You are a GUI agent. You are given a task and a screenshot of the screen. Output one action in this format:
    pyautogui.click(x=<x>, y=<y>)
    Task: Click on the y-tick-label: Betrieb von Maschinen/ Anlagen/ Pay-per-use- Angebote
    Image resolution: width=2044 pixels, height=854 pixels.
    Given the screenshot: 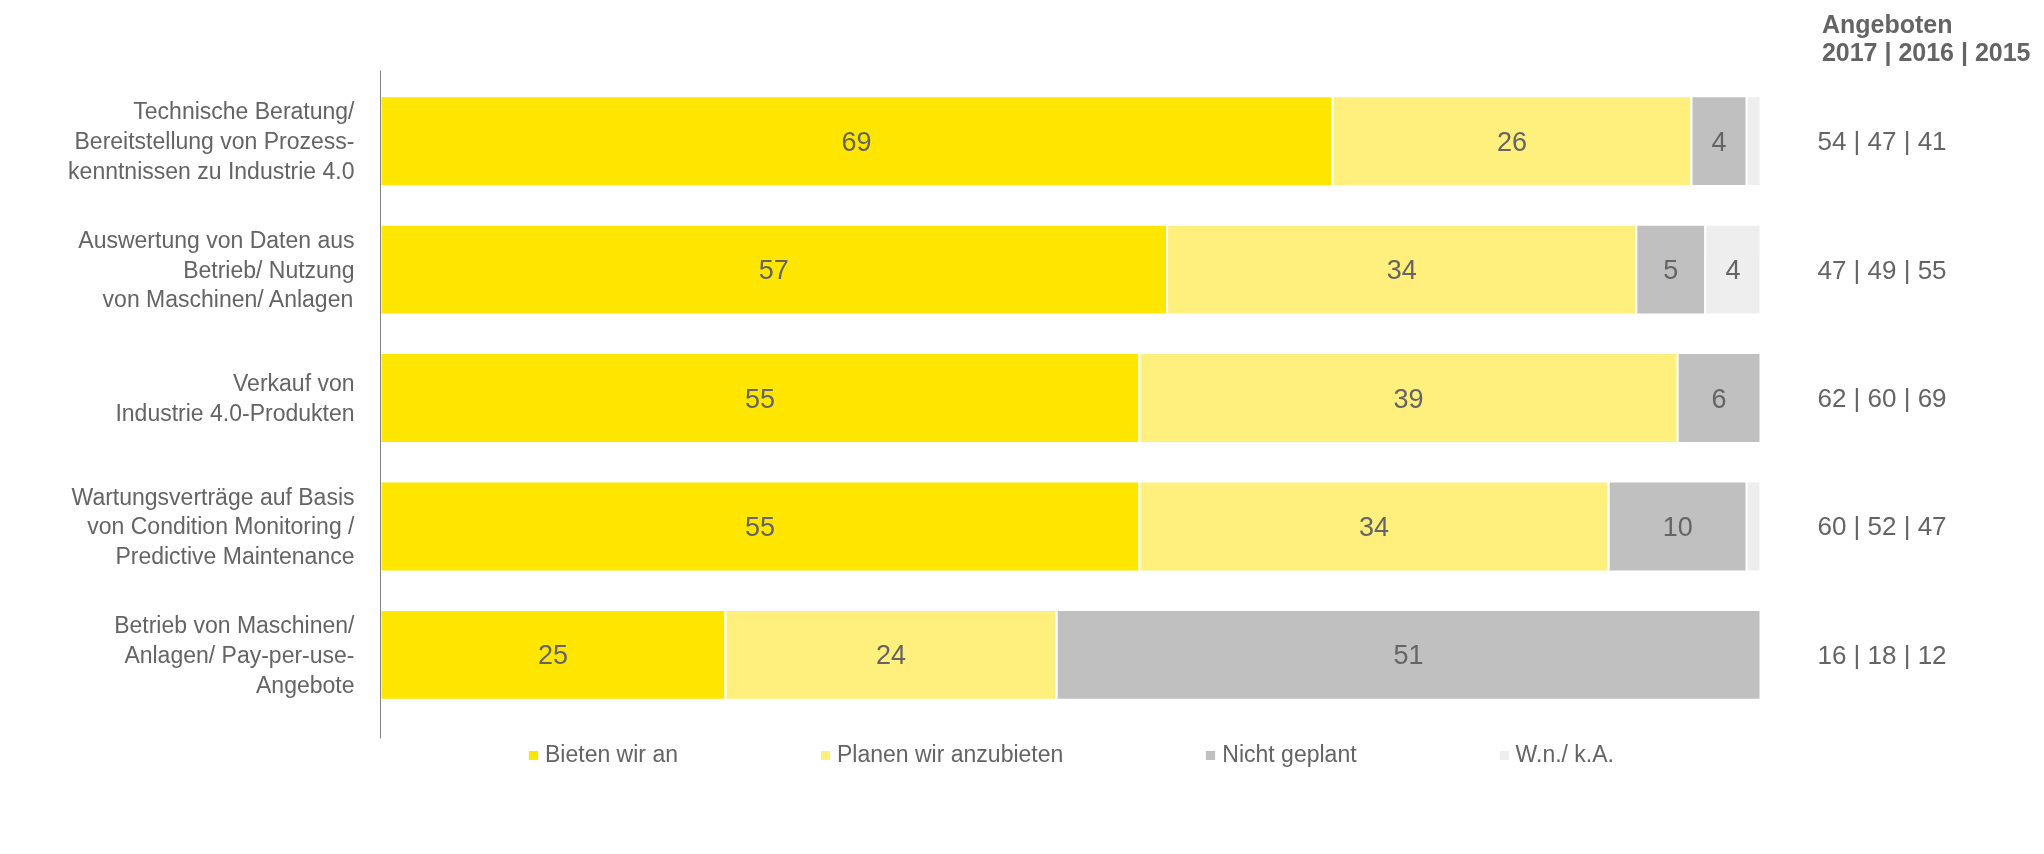 What is the action you would take?
    pyautogui.click(x=235, y=655)
    